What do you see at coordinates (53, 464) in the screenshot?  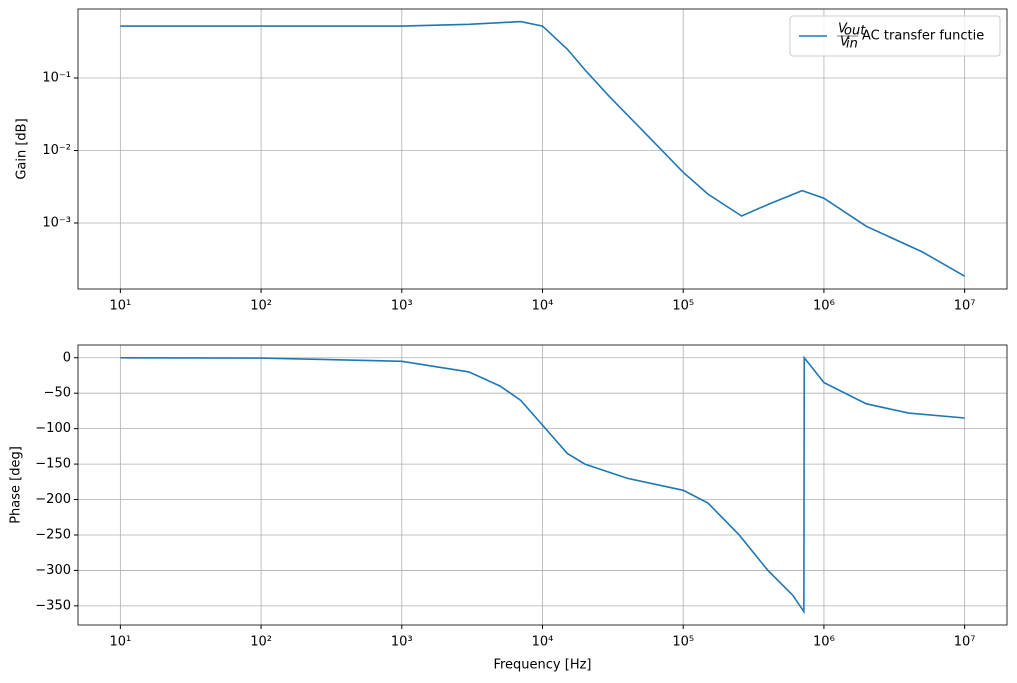 I see `y-tick-label: −150` at bounding box center [53, 464].